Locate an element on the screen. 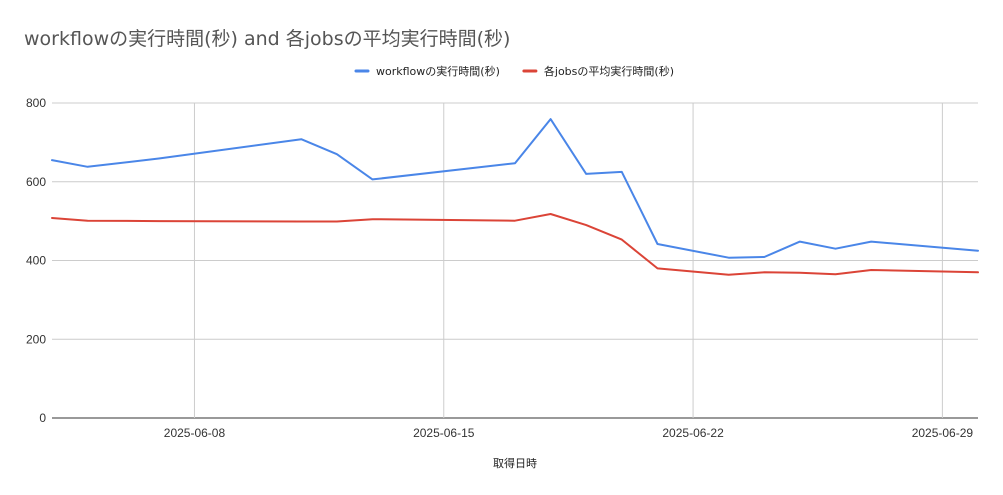 This screenshot has height=495, width=1003. y-tick-label: 400 is located at coordinates (36, 261).